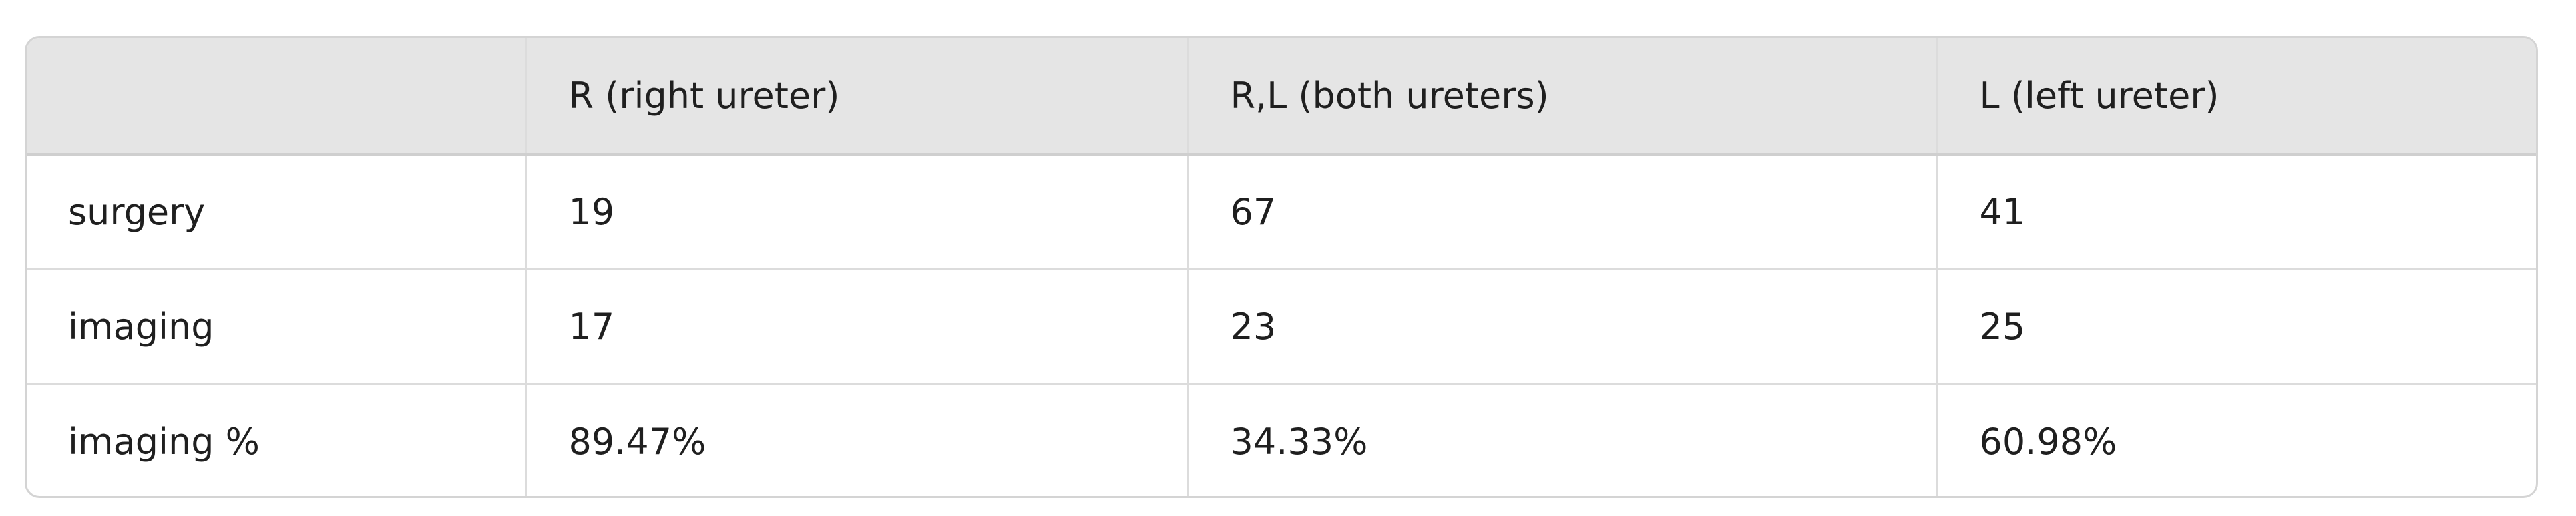 The image size is (2576, 516). What do you see at coordinates (2236, 97) in the screenshot?
I see `header-cell-left-ureter: L (left ureter)` at bounding box center [2236, 97].